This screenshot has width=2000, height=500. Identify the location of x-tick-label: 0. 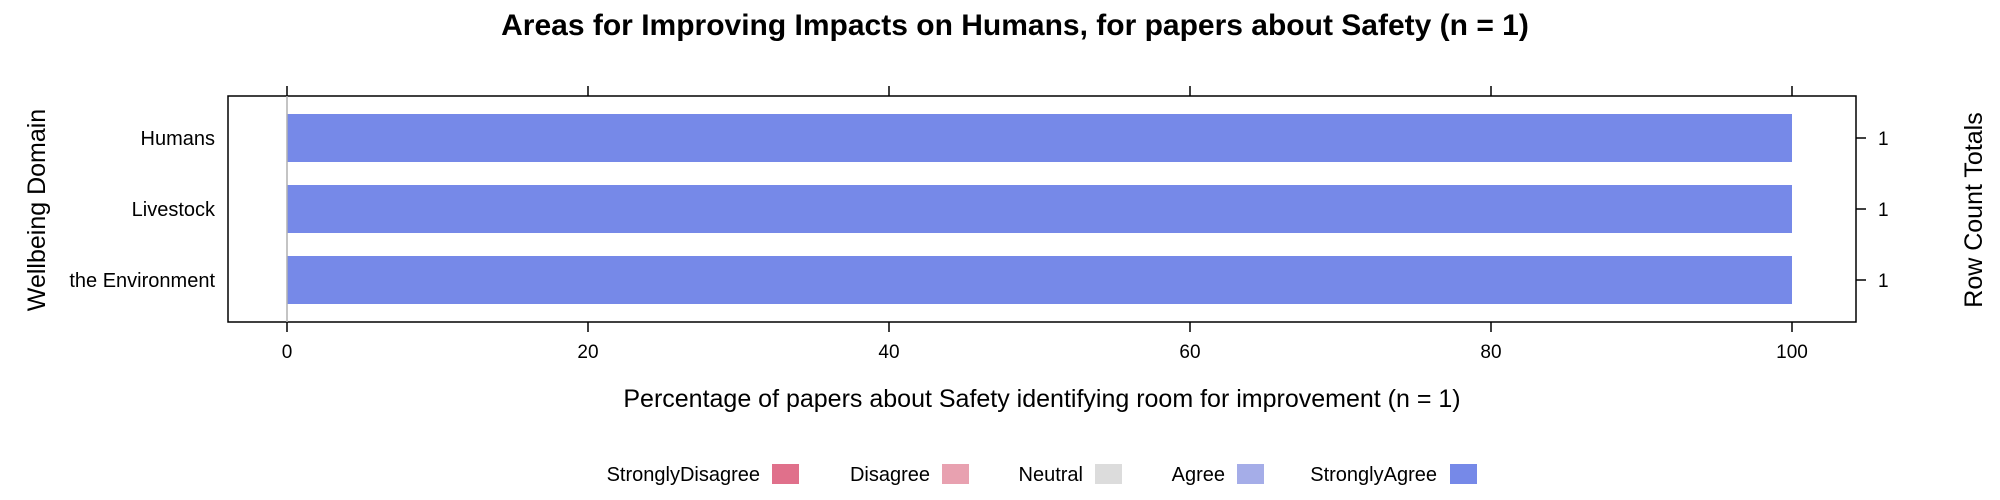
(287, 352).